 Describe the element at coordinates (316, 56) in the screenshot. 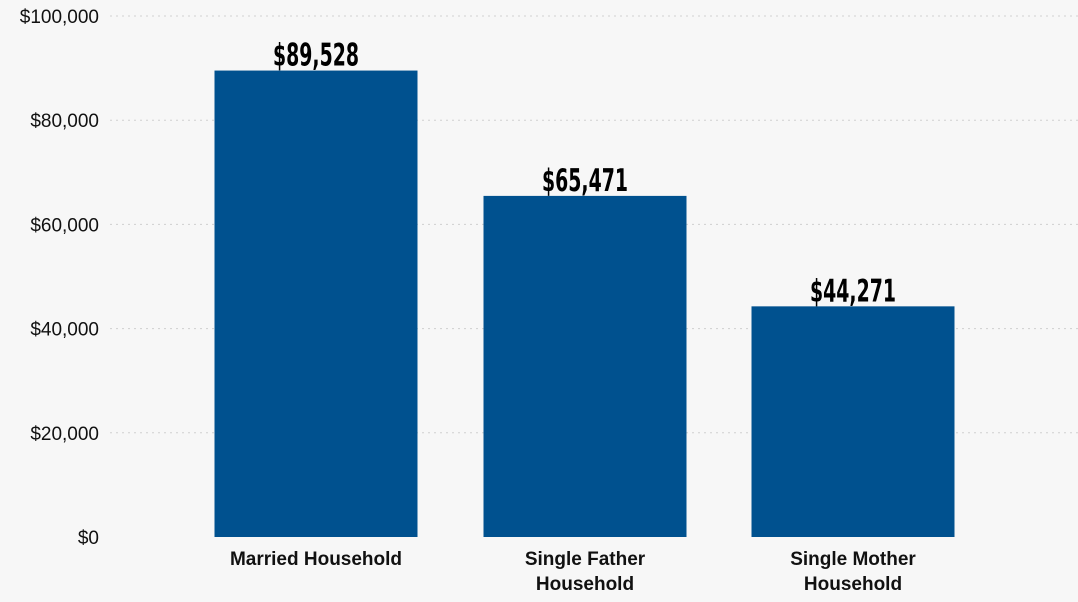

I see `data-label: $89,528` at that location.